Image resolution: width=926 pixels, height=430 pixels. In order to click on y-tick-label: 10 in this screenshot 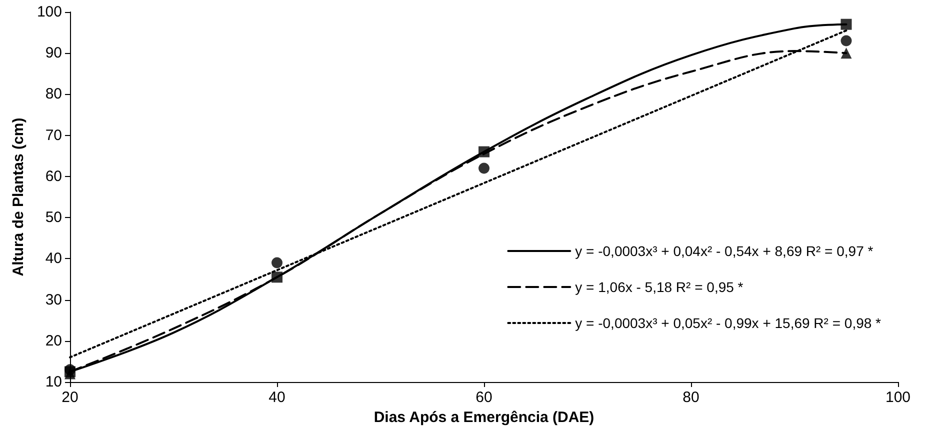, I will do `click(53, 382)`.